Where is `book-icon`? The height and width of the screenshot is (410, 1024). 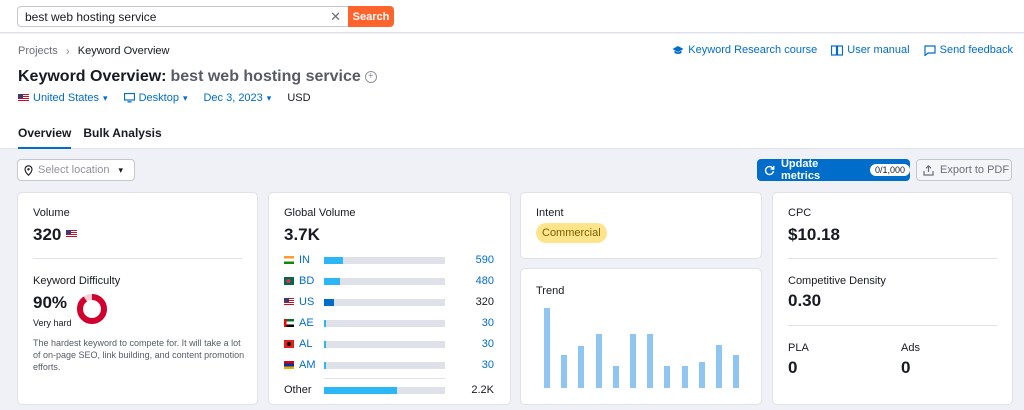 book-icon is located at coordinates (837, 50).